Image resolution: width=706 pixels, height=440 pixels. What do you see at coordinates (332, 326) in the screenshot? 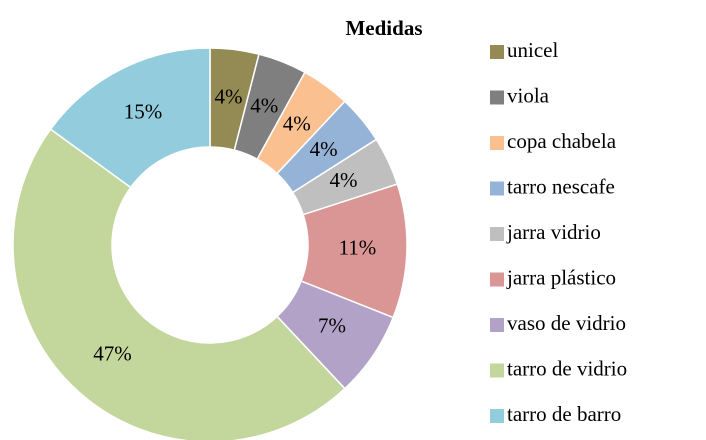
I see `data-label: 7%` at bounding box center [332, 326].